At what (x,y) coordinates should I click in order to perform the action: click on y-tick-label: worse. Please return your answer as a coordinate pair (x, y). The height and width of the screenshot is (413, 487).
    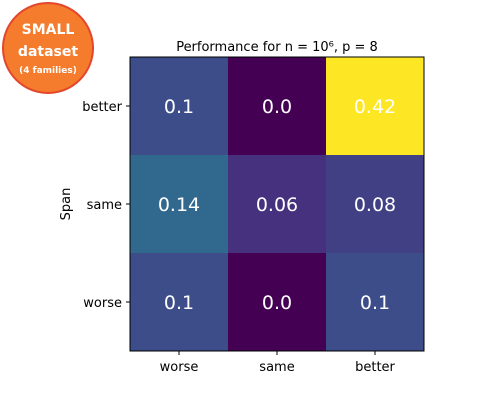
    Looking at the image, I should click on (102, 303).